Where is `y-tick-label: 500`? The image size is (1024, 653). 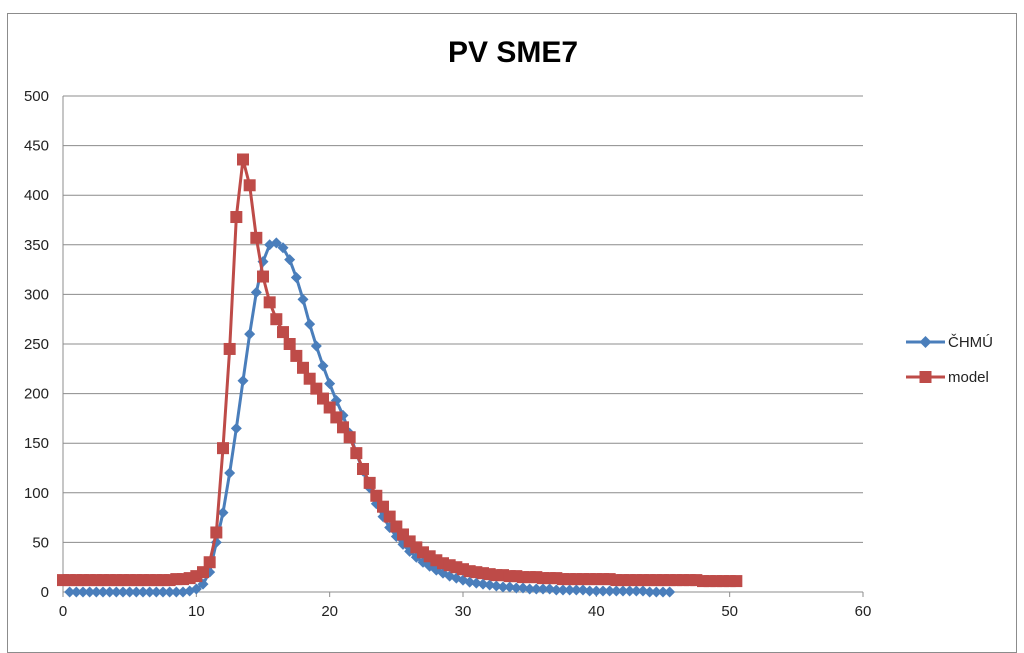
y-tick-label: 500 is located at coordinates (36, 96).